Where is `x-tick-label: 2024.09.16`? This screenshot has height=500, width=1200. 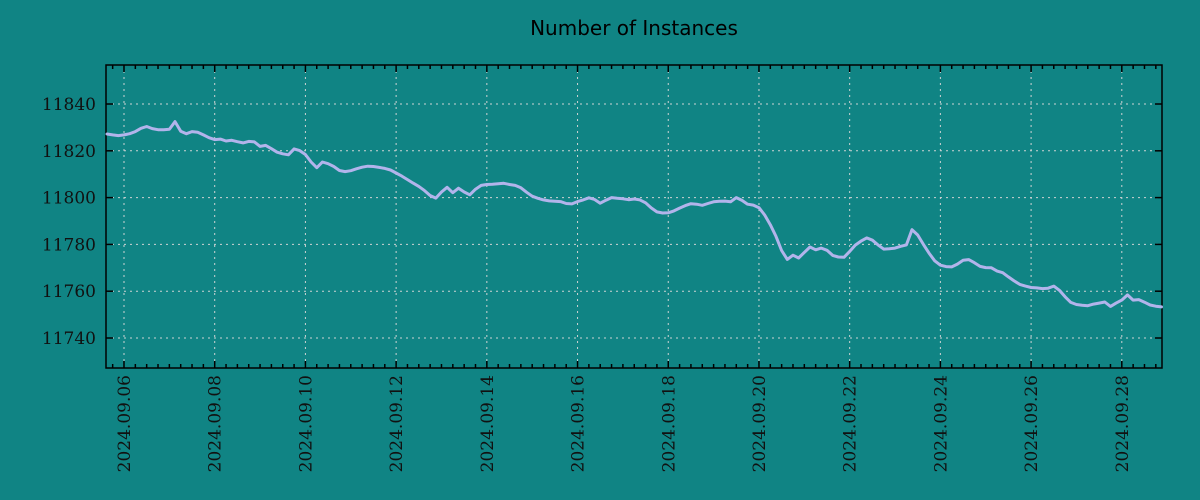 x-tick-label: 2024.09.16 is located at coordinates (579, 423).